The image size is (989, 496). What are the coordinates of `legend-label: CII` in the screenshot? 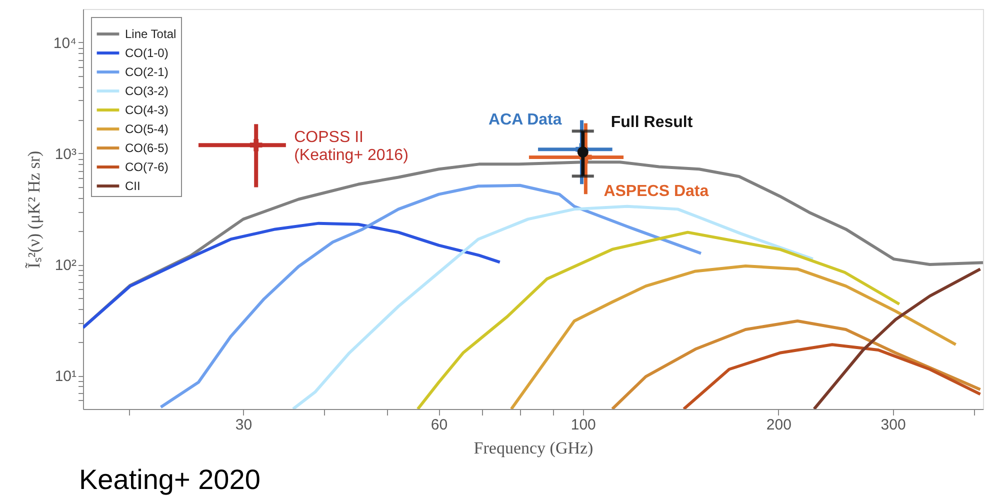 It's located at (132, 186).